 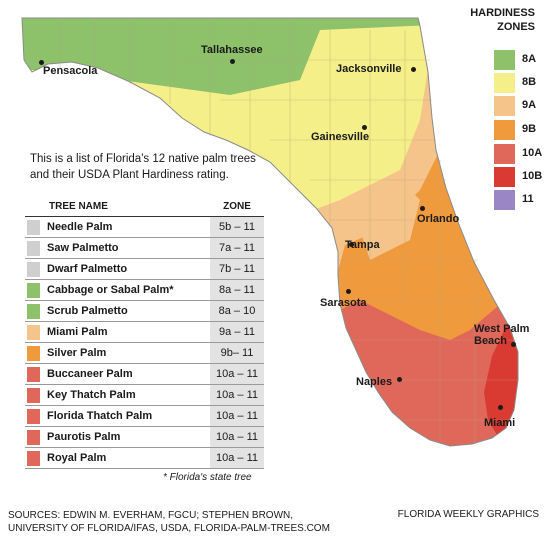 I want to click on tree-name: Cabbage or Sabal Palm*, so click(x=128, y=290).